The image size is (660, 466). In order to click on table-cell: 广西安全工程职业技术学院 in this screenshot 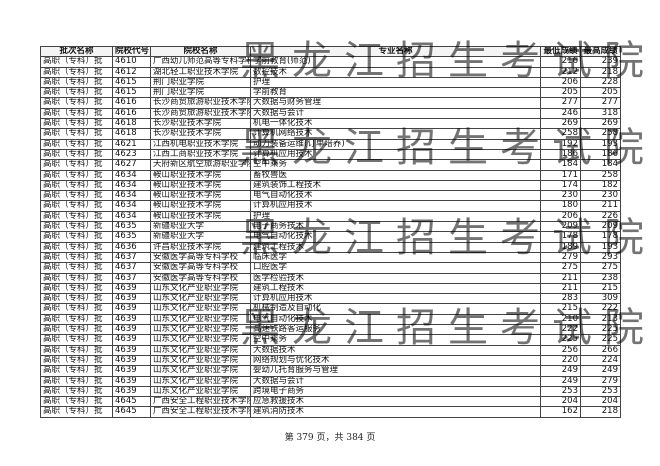, I will do `click(200, 402)`.